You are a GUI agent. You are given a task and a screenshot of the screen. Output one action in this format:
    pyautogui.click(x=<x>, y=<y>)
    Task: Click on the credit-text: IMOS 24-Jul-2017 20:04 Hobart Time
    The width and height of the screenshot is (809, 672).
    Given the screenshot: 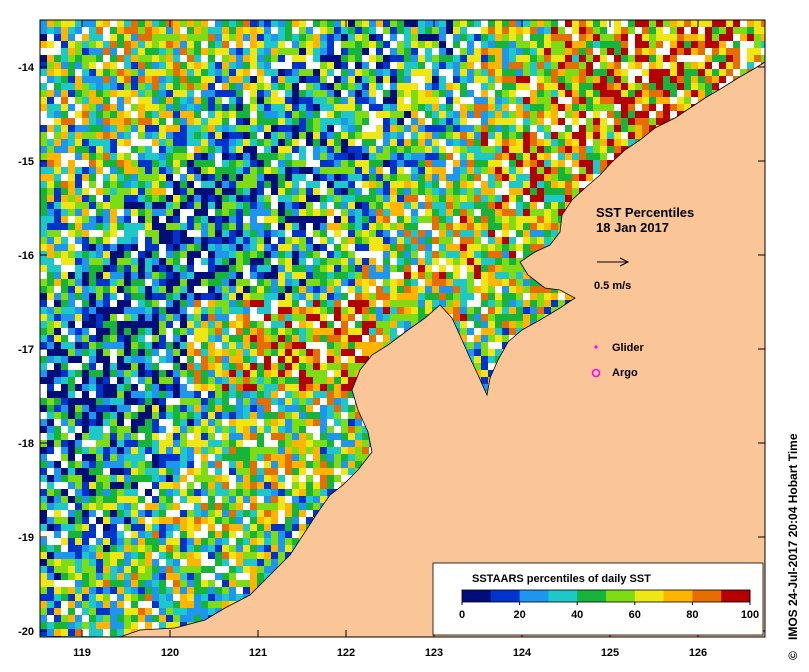 What is the action you would take?
    pyautogui.click(x=793, y=536)
    